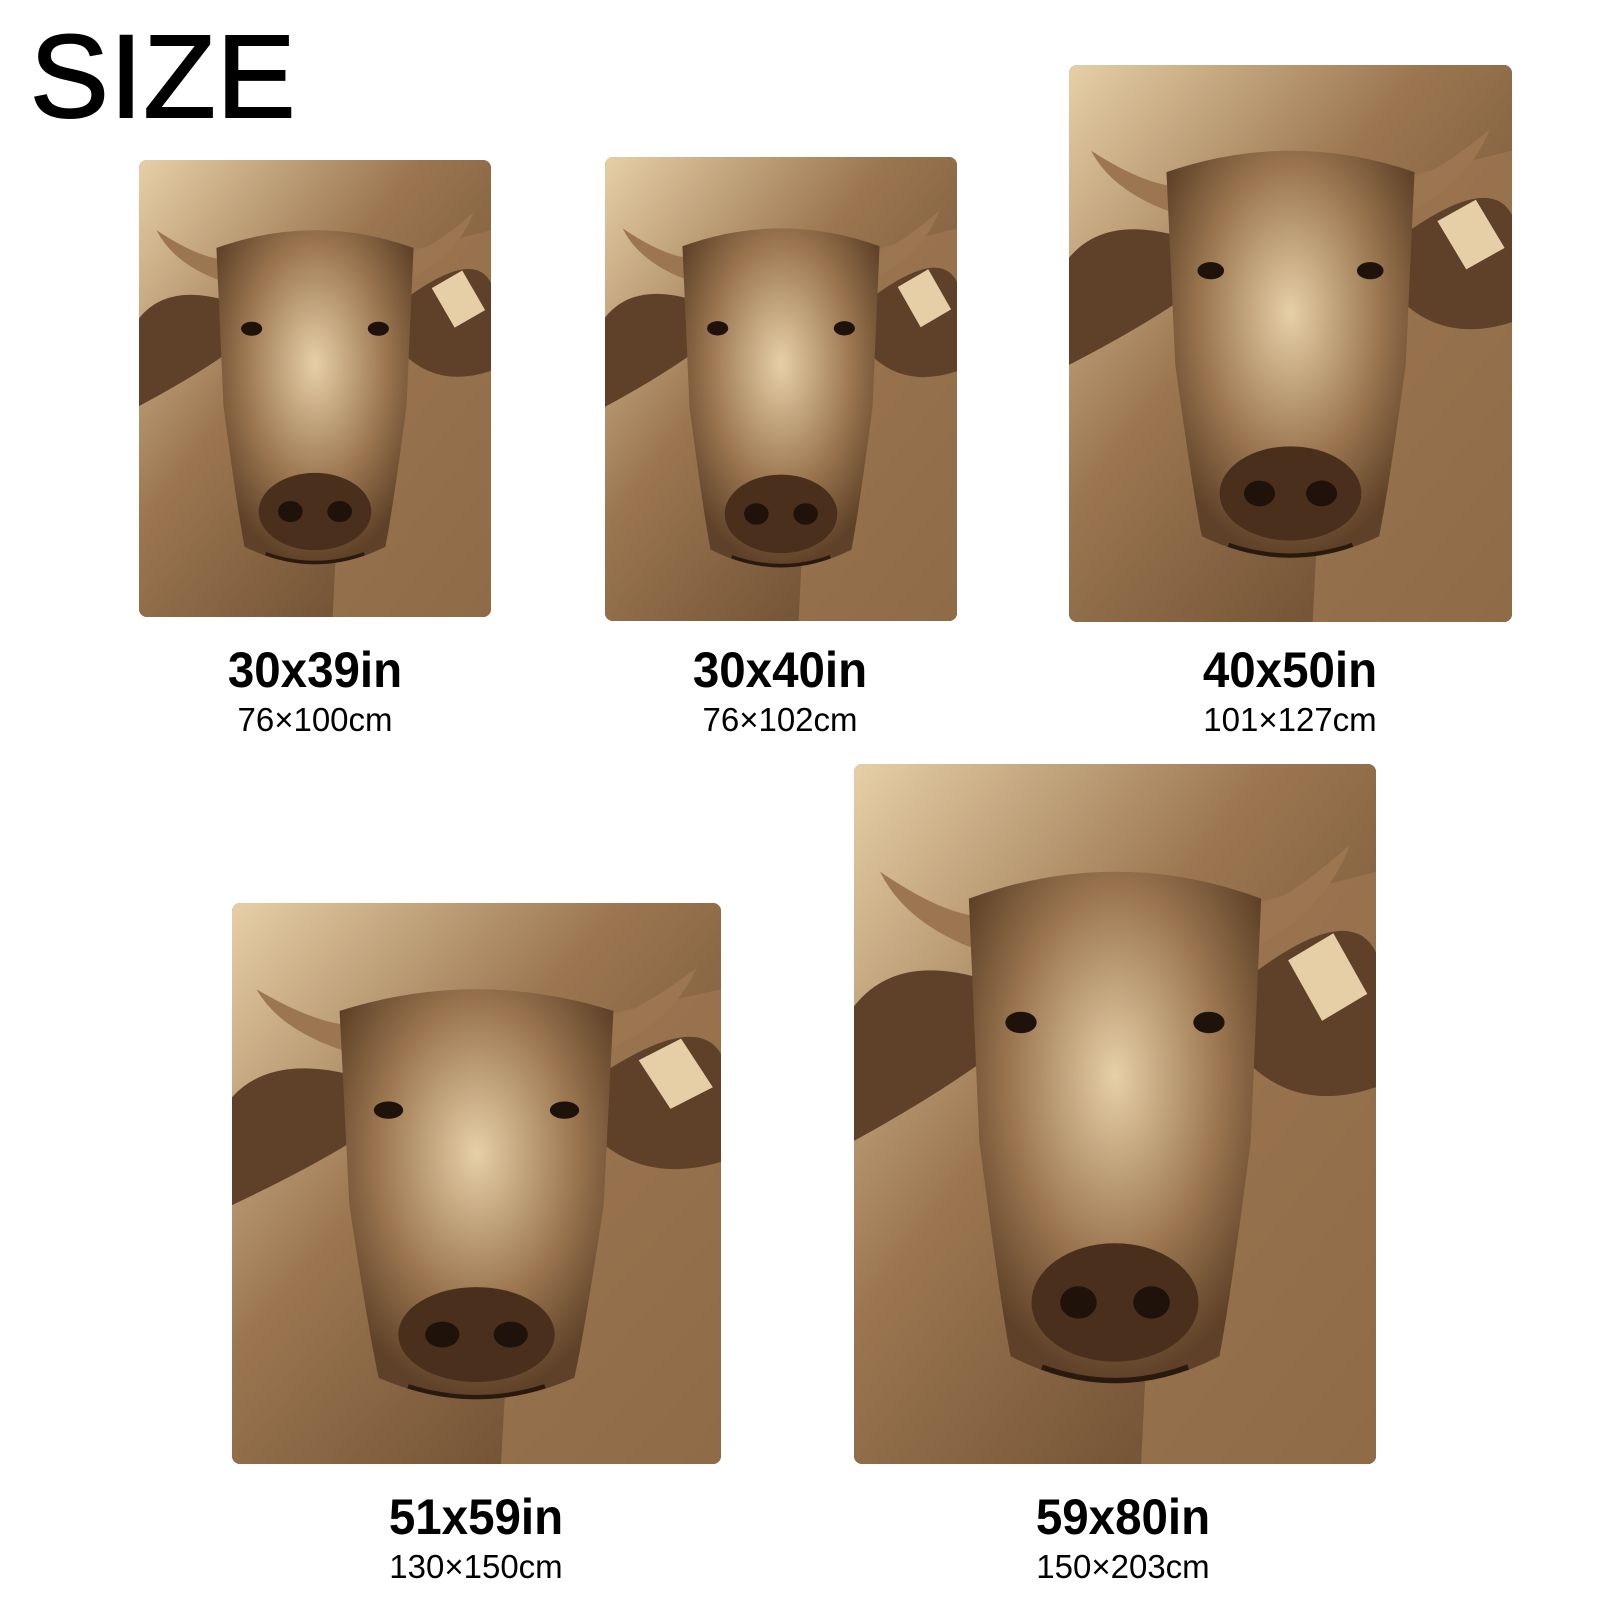 This screenshot has height=1600, width=1600. Describe the element at coordinates (780, 670) in the screenshot. I see `size-inches: 30x40in` at that location.